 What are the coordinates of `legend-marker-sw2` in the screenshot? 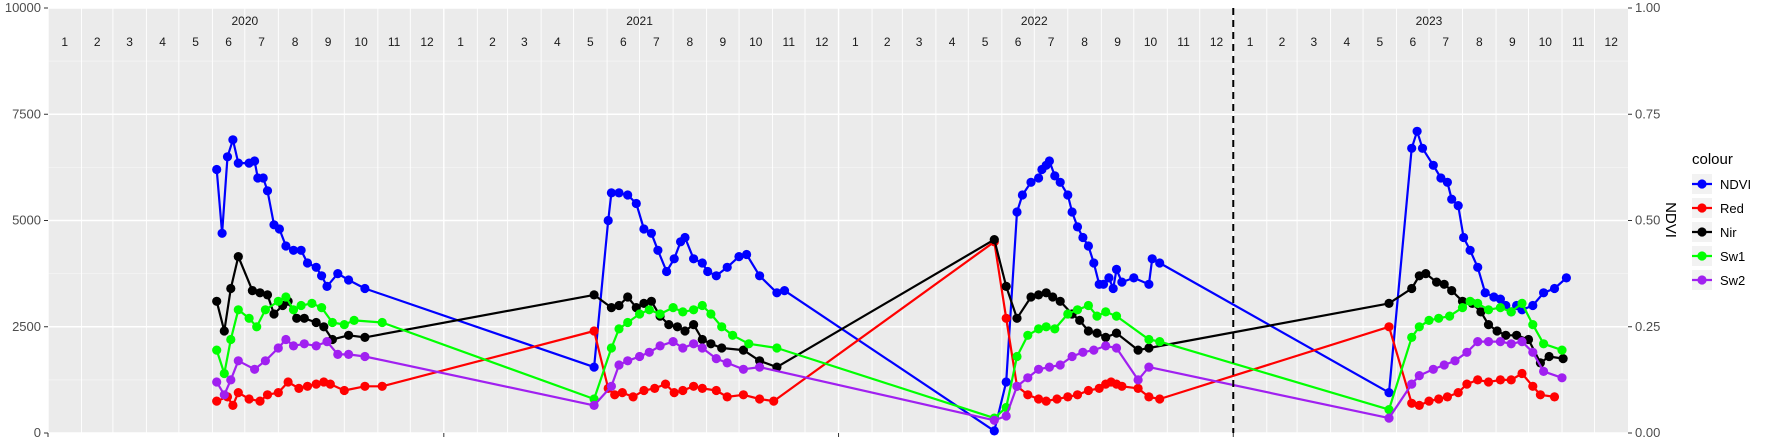 It's located at (1702, 280).